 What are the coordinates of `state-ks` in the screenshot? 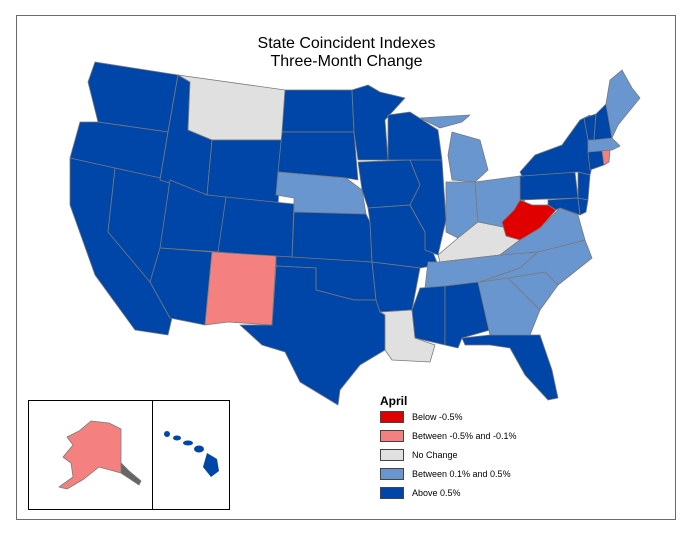 It's located at (332, 237).